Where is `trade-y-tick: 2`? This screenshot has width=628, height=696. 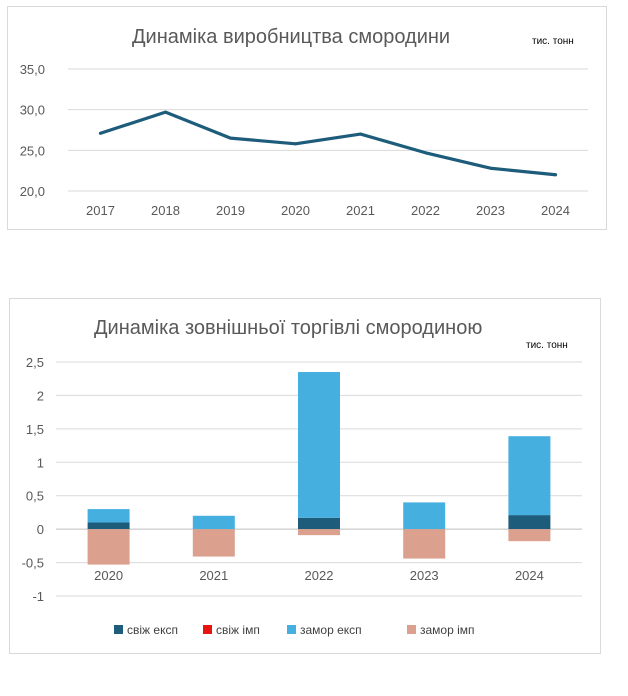 trade-y-tick: 2 is located at coordinates (40, 395).